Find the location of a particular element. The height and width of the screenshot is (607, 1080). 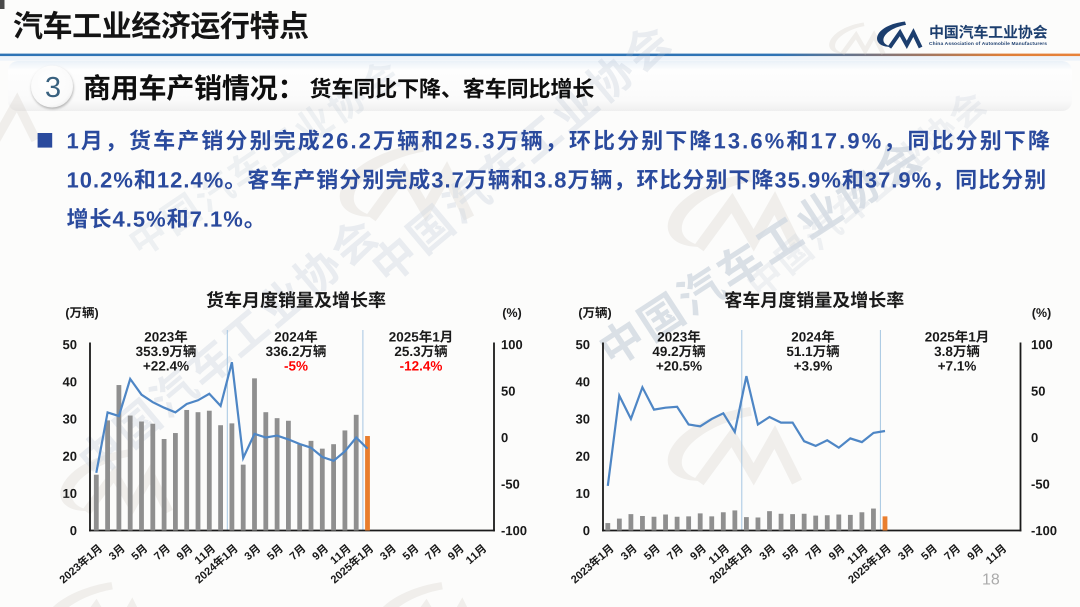

svg-text: 18 is located at coordinates (991, 580).